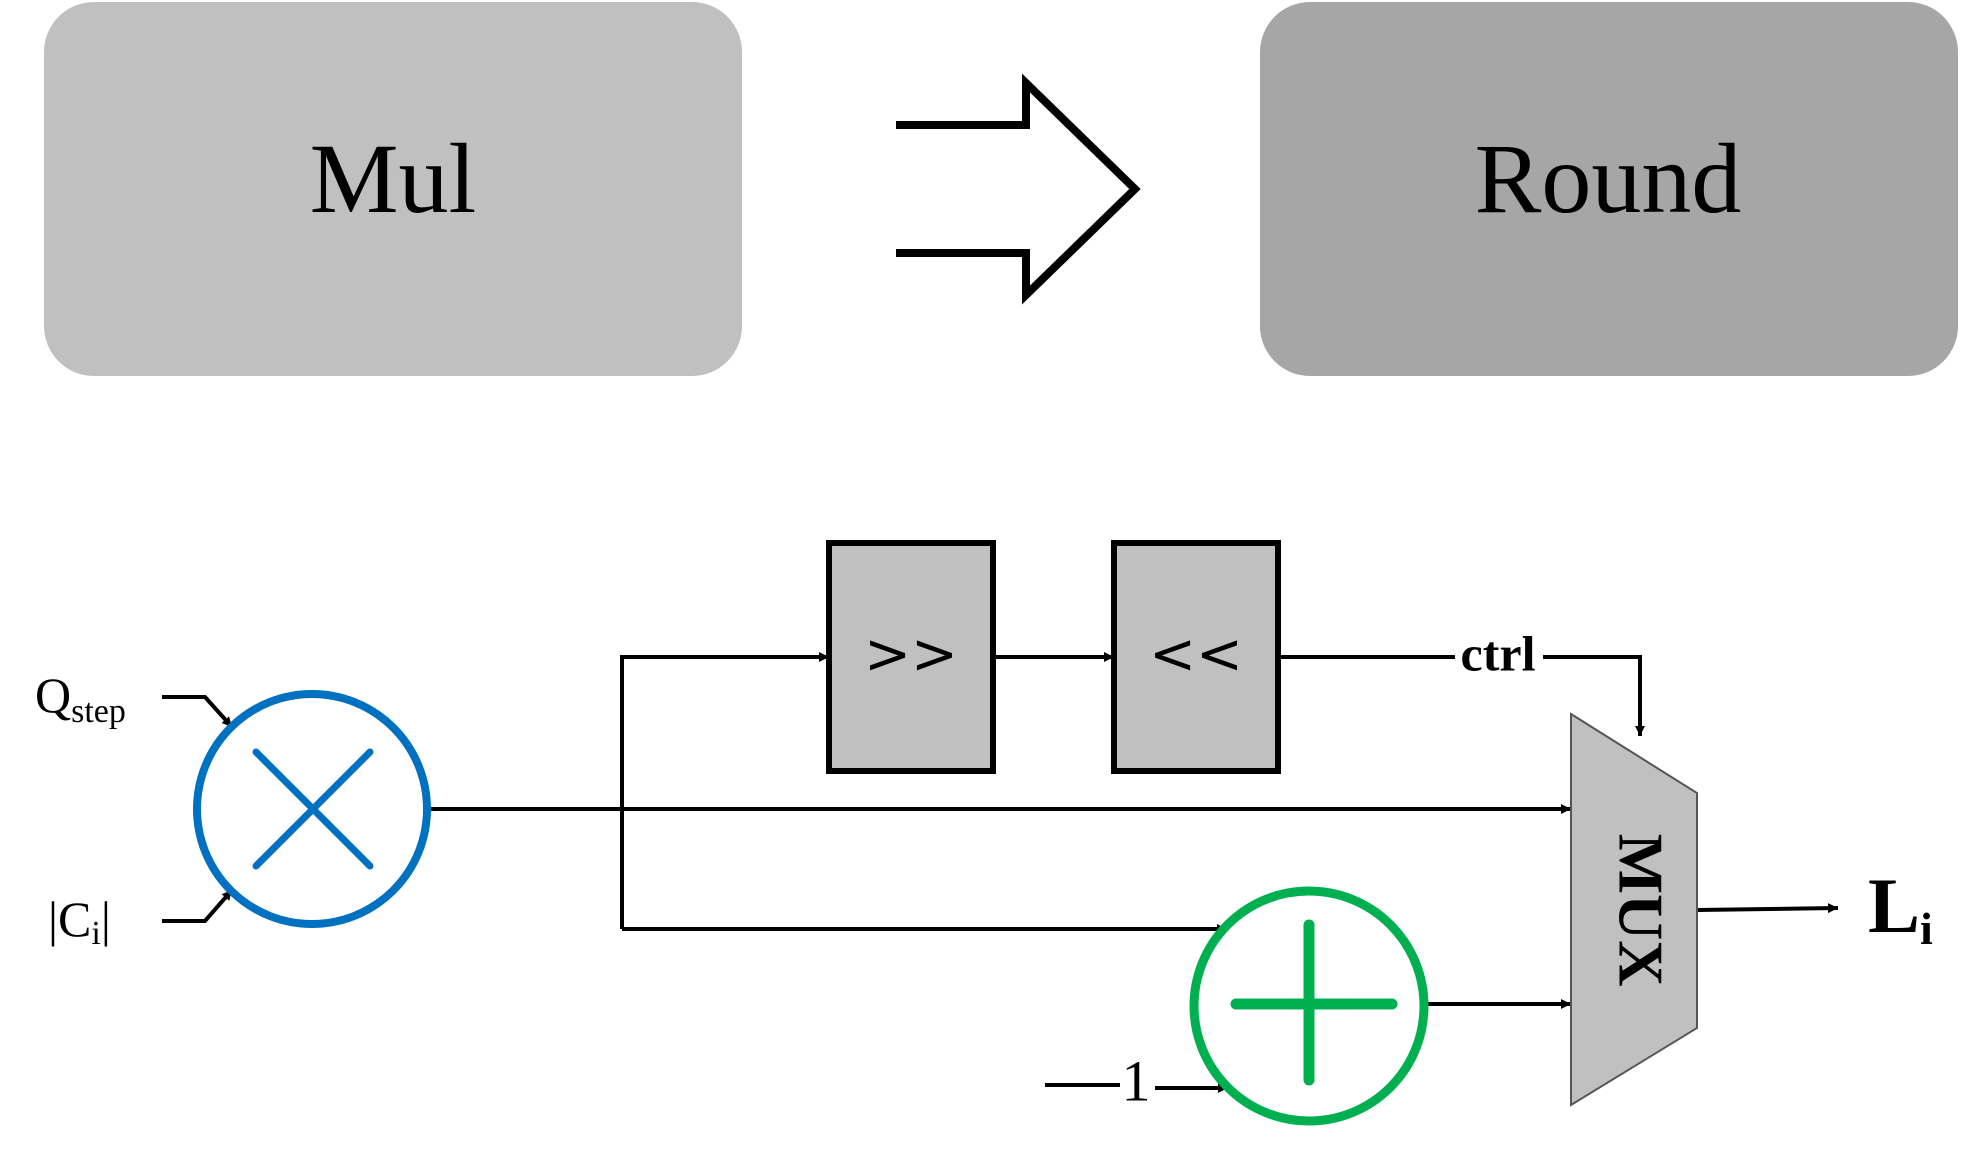 The width and height of the screenshot is (1961, 1152). What do you see at coordinates (911, 654) in the screenshot?
I see `shift-right-label: >>` at bounding box center [911, 654].